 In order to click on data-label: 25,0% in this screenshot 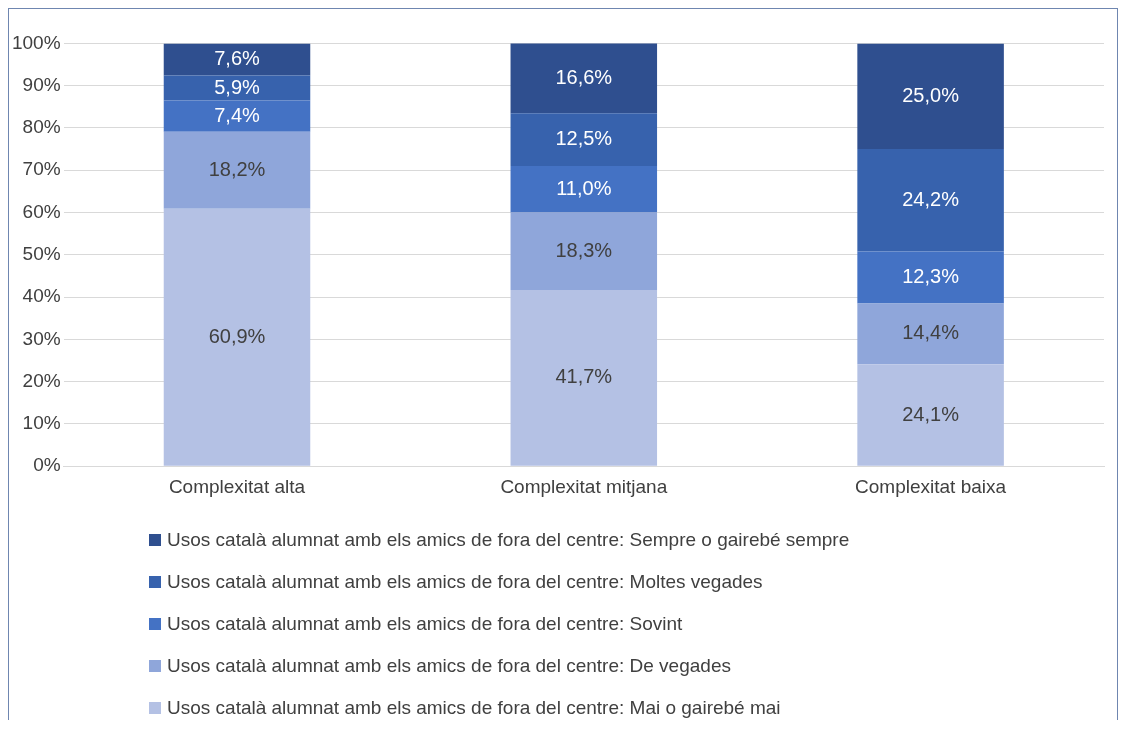, I will do `click(931, 94)`.